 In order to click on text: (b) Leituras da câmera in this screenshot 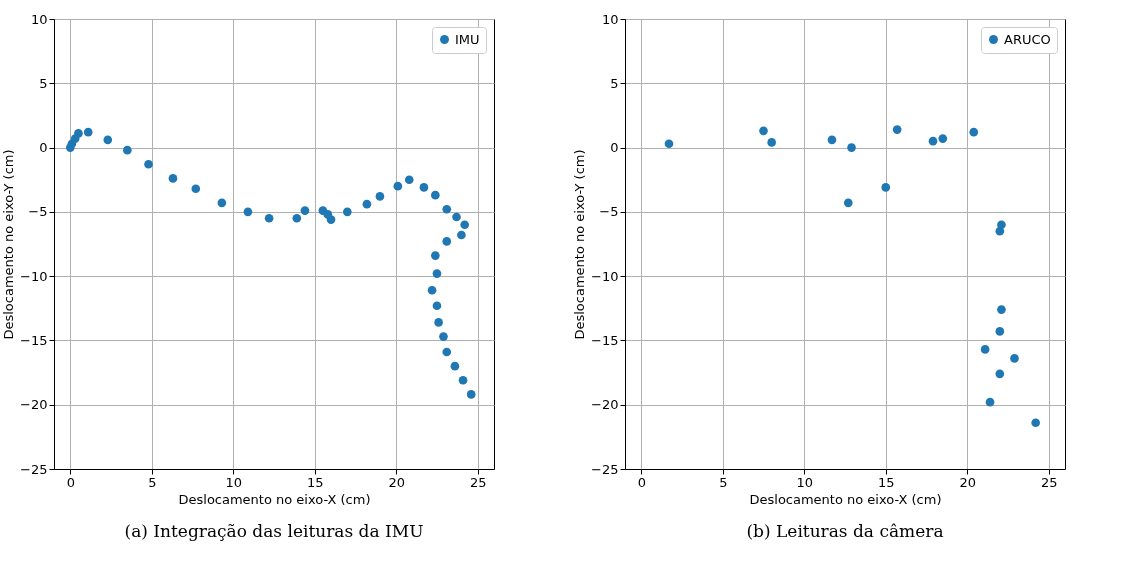, I will do `click(845, 531)`.